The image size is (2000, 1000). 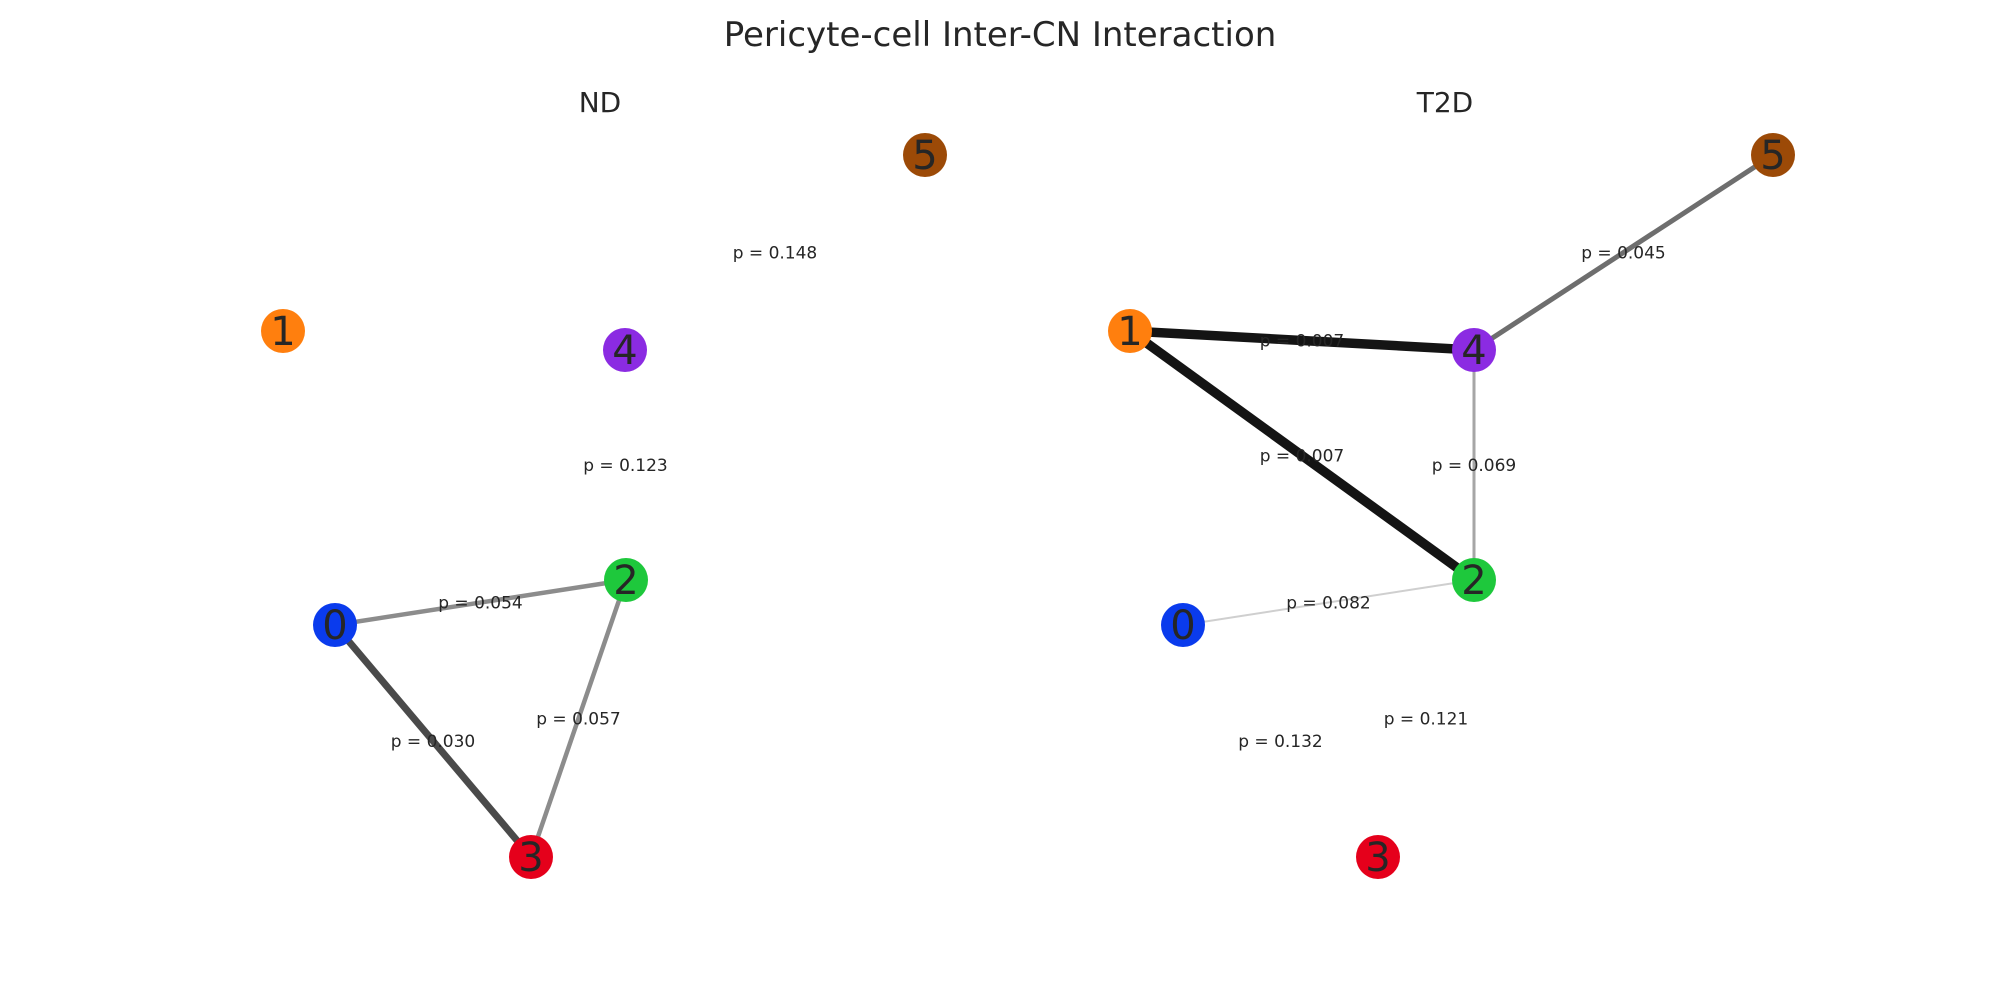 I want to click on edge-label-4-5: p = 0.148, so click(x=775, y=254).